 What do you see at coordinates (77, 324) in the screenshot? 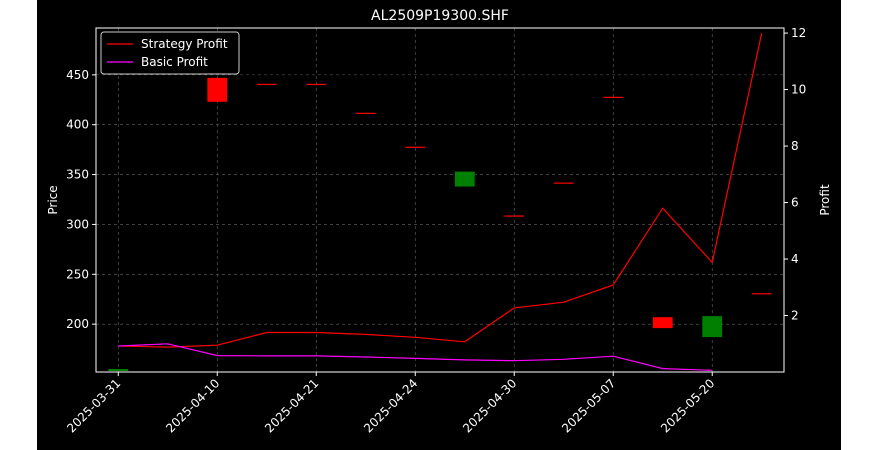
I see `y-tick-label: 200` at bounding box center [77, 324].